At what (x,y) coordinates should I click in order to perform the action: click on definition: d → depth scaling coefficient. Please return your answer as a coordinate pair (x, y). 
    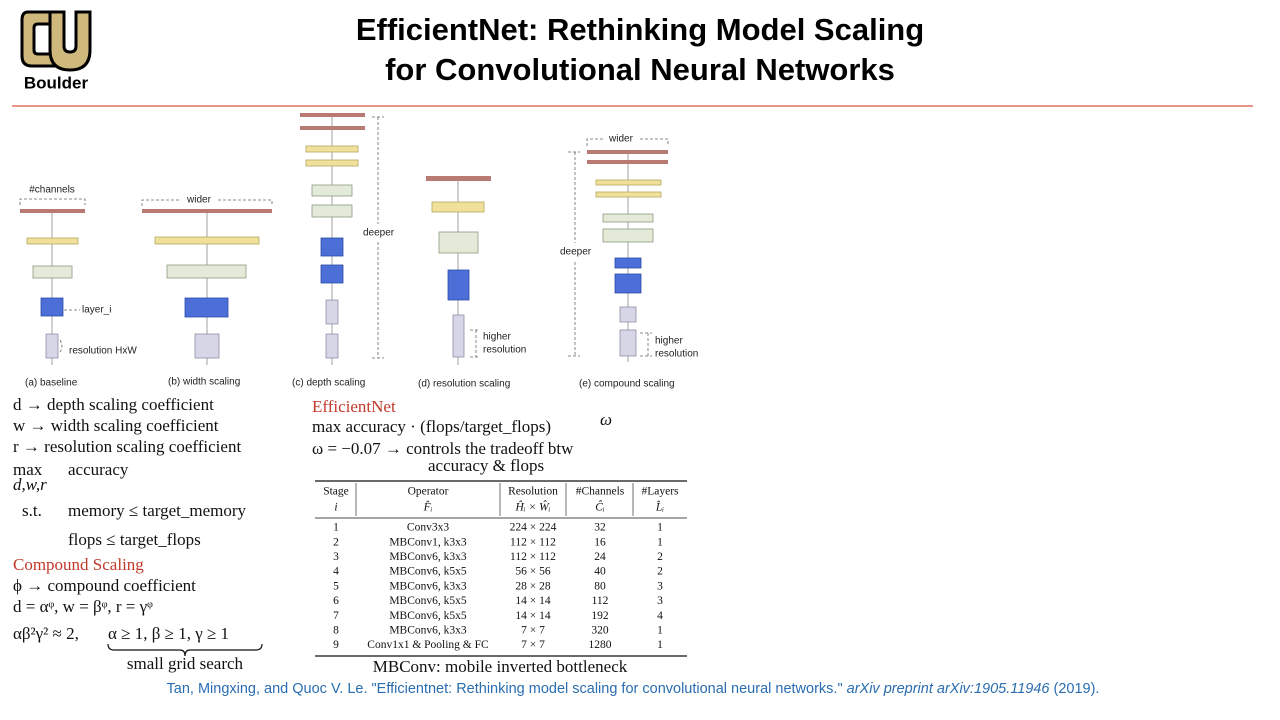
    Looking at the image, I should click on (113, 404).